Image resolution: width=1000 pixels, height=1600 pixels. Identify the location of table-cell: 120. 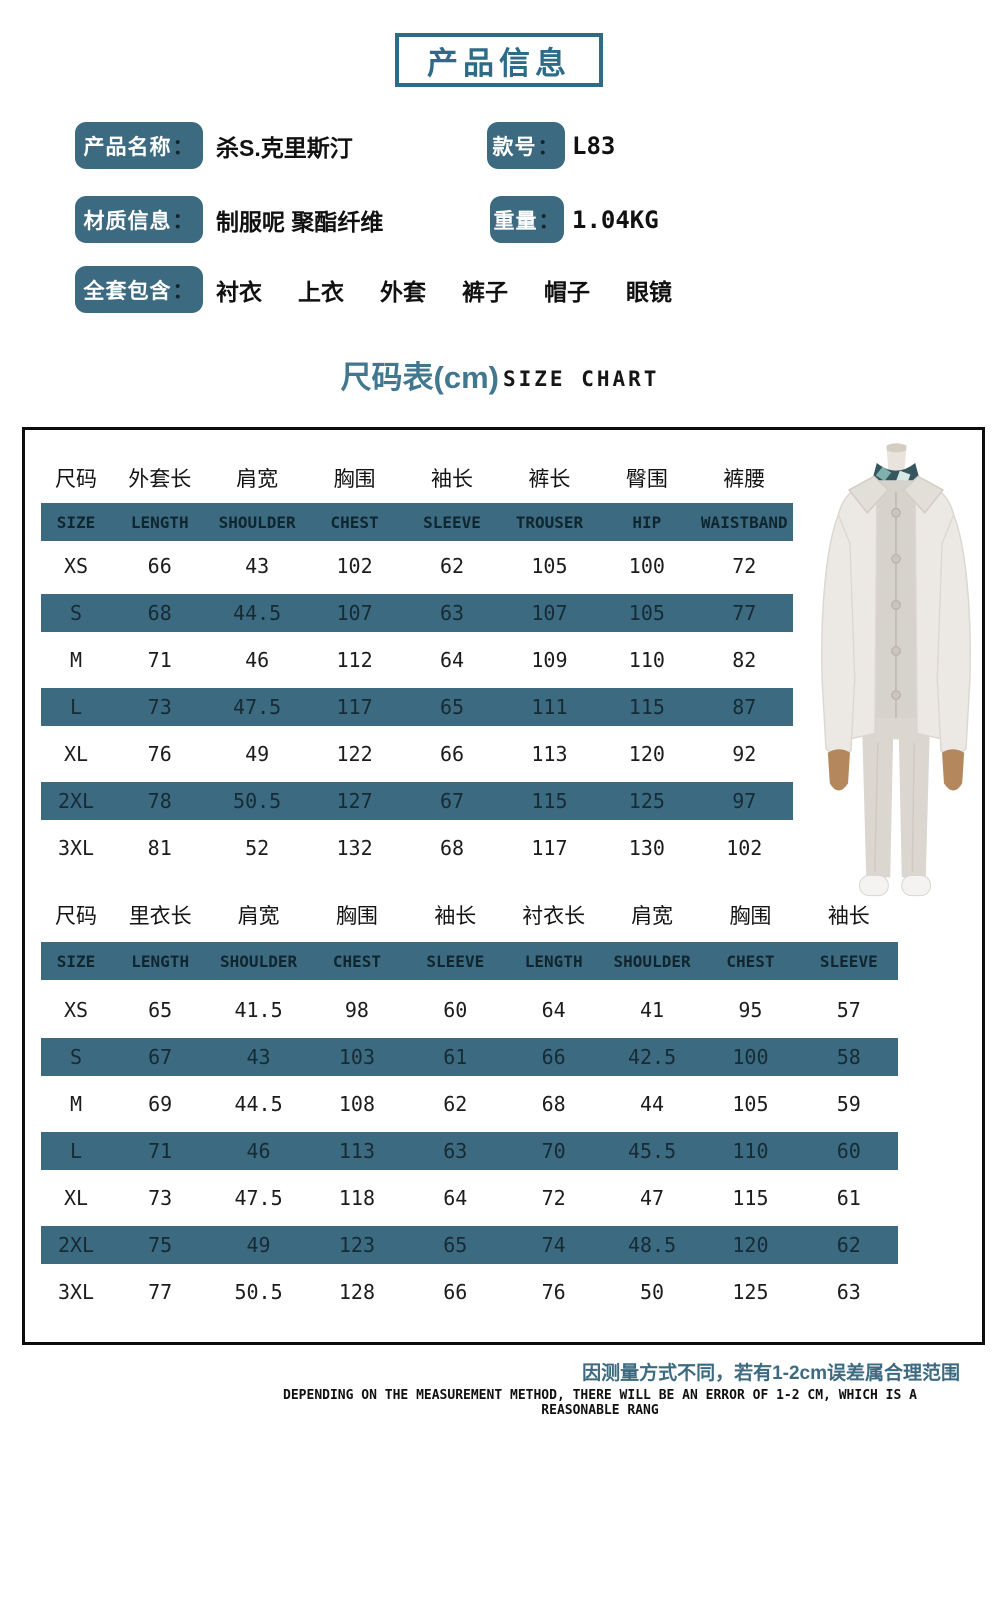
(750, 1245).